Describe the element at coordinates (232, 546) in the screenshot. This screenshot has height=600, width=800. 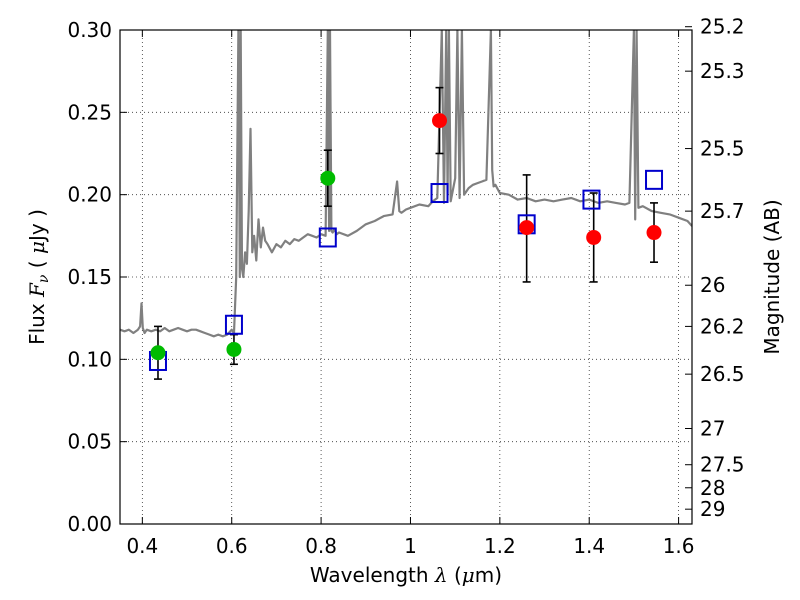
I see `x-tick-label: 0.6` at that location.